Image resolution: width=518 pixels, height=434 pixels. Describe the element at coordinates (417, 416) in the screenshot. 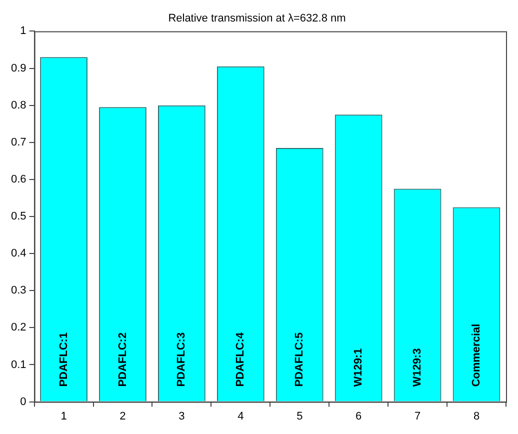

I see `x-tick-label: 7` at that location.